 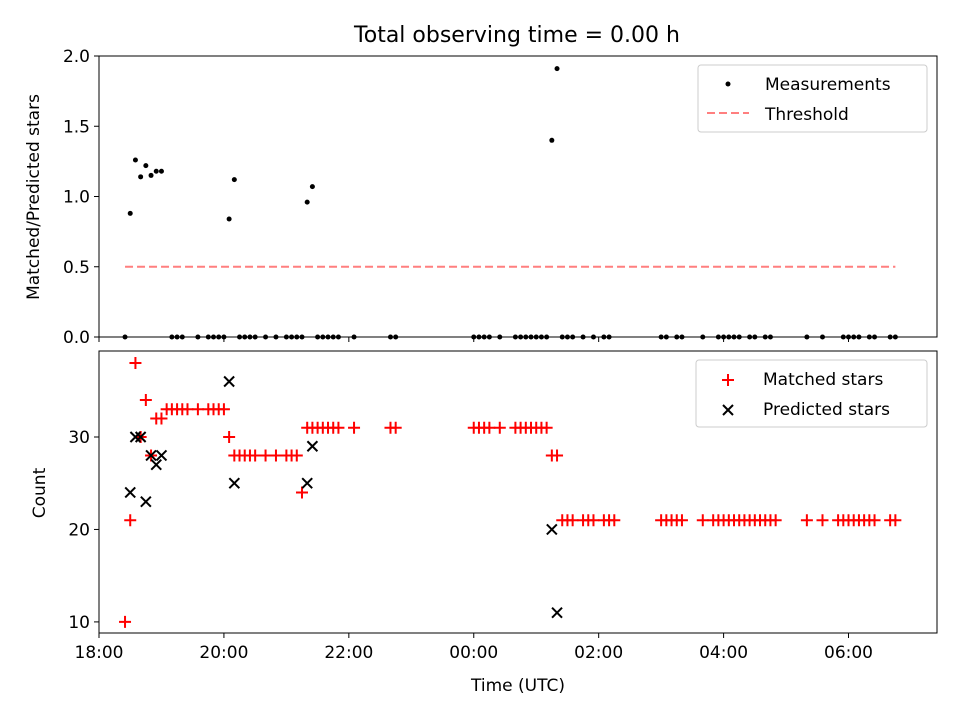 What do you see at coordinates (76, 338) in the screenshot?
I see `y-tick-label: 0.0` at bounding box center [76, 338].